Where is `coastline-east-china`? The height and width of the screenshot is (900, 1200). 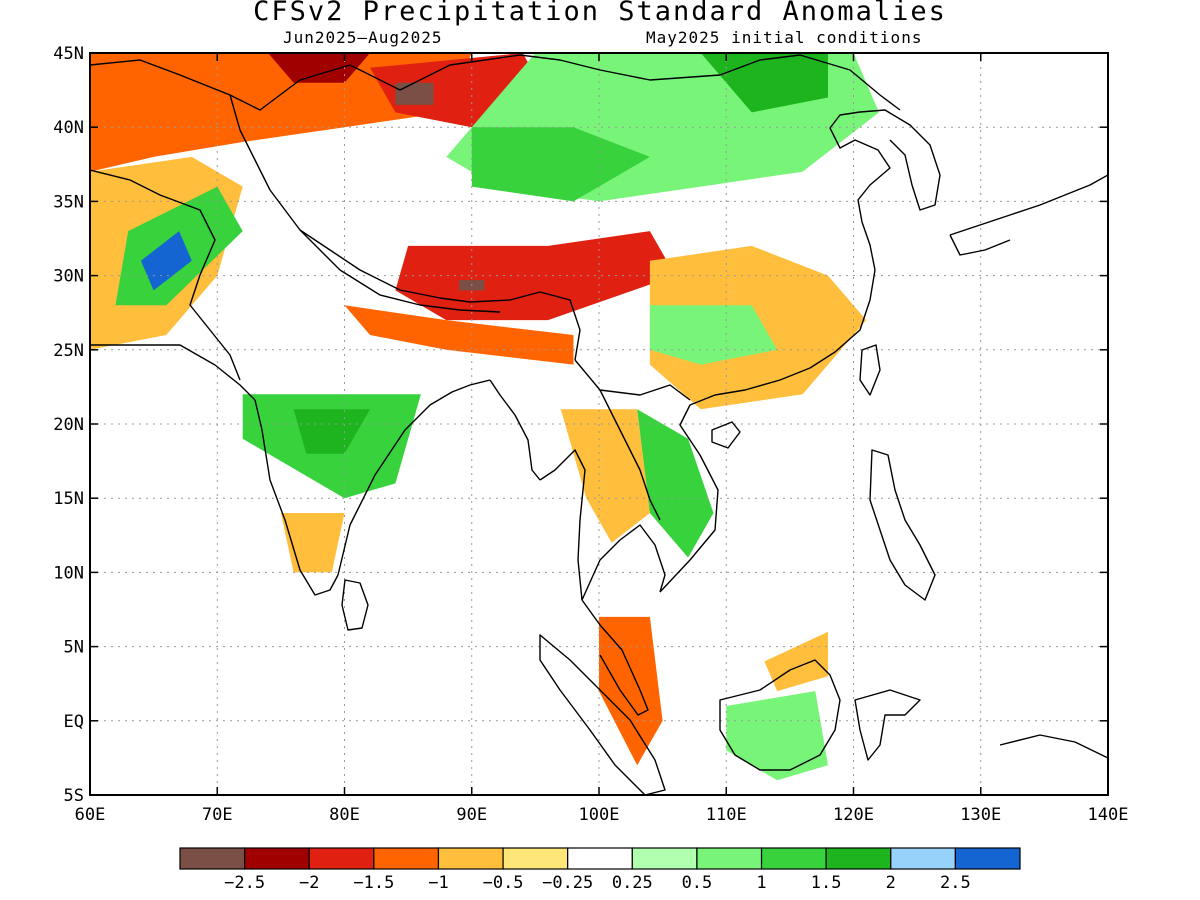
coastline-east-china is located at coordinates (860, 191).